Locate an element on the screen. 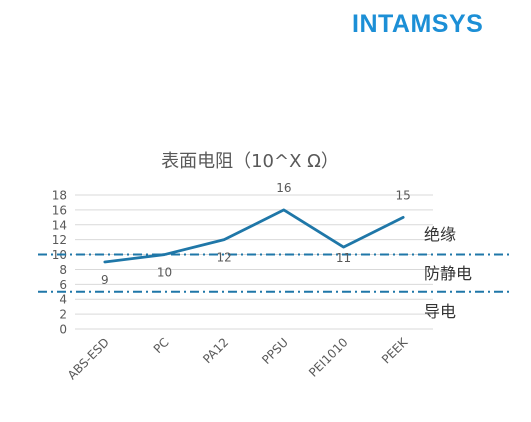 The image size is (531, 422). threshold-lines is located at coordinates (275, 273).